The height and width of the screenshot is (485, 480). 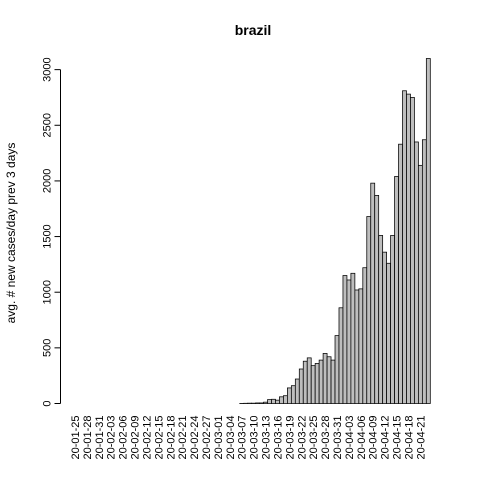 What do you see at coordinates (48, 236) in the screenshot?
I see `y-tick-label: 1500` at bounding box center [48, 236].